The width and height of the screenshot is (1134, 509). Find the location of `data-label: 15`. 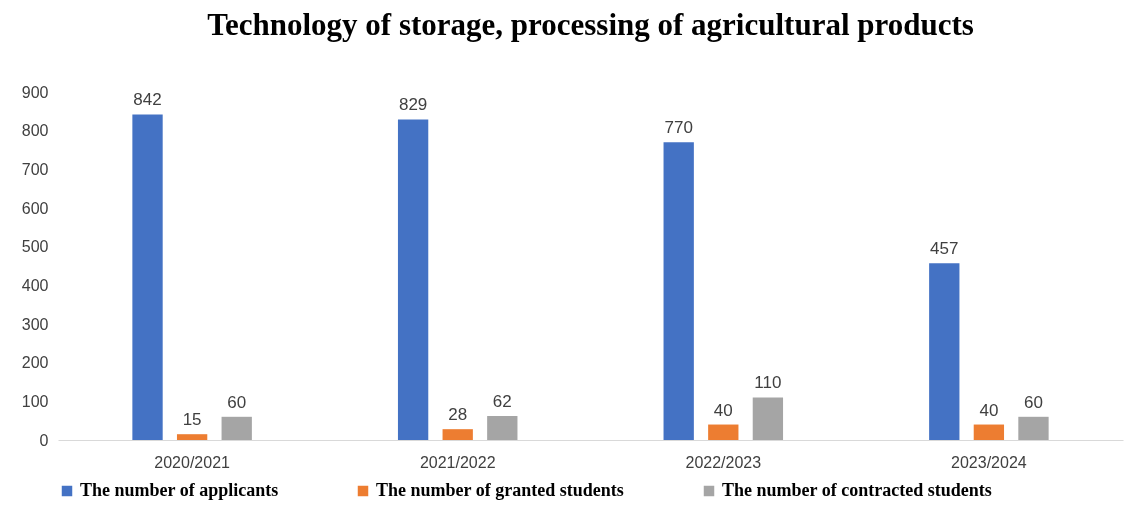

data-label: 15 is located at coordinates (192, 420).